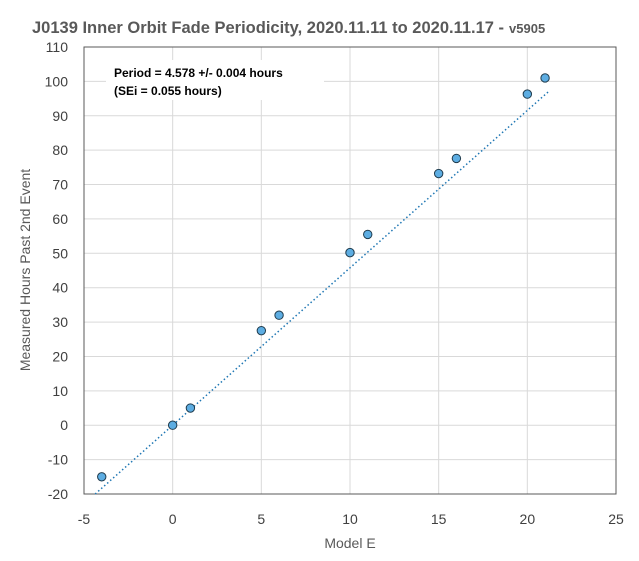  I want to click on chart-title-suffix: v5905, so click(527, 28).